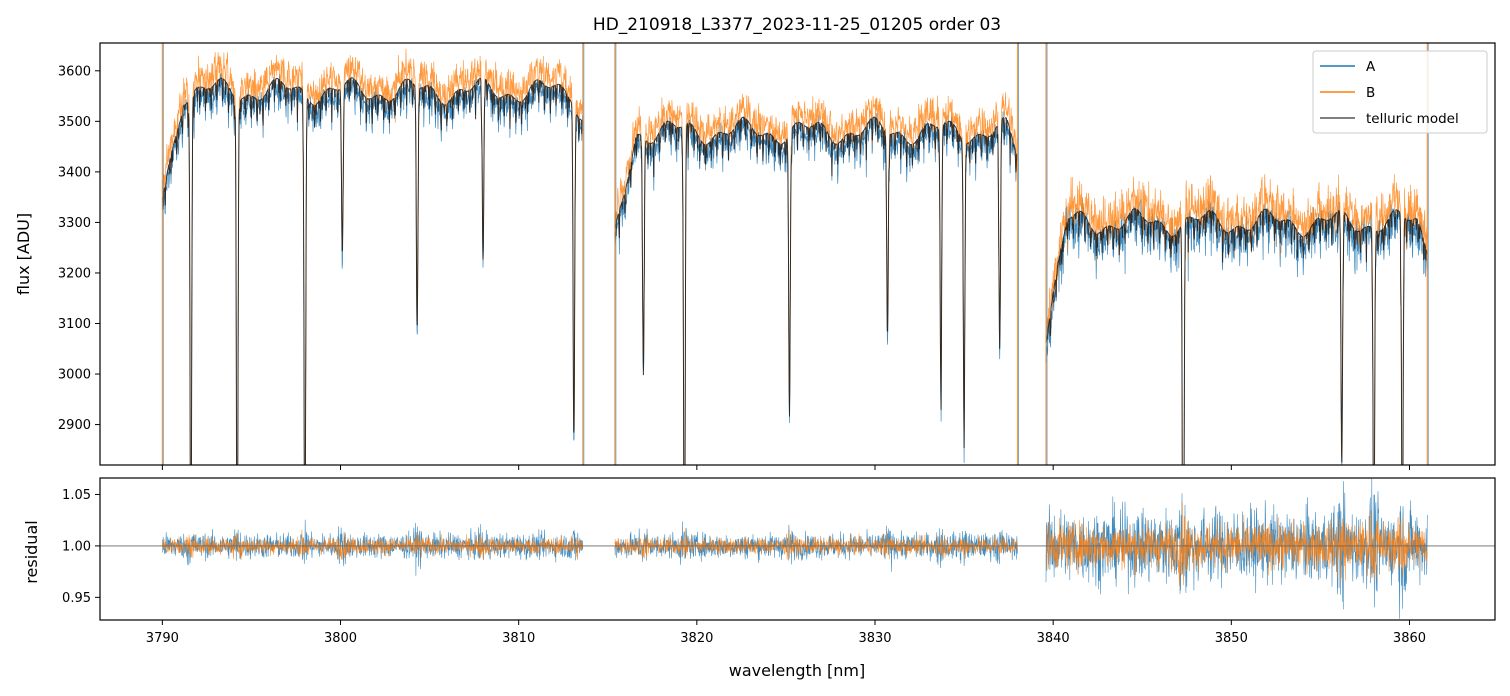 This screenshot has width=1510, height=696. Describe the element at coordinates (1371, 67) in the screenshot. I see `legend-label-a: A` at that location.